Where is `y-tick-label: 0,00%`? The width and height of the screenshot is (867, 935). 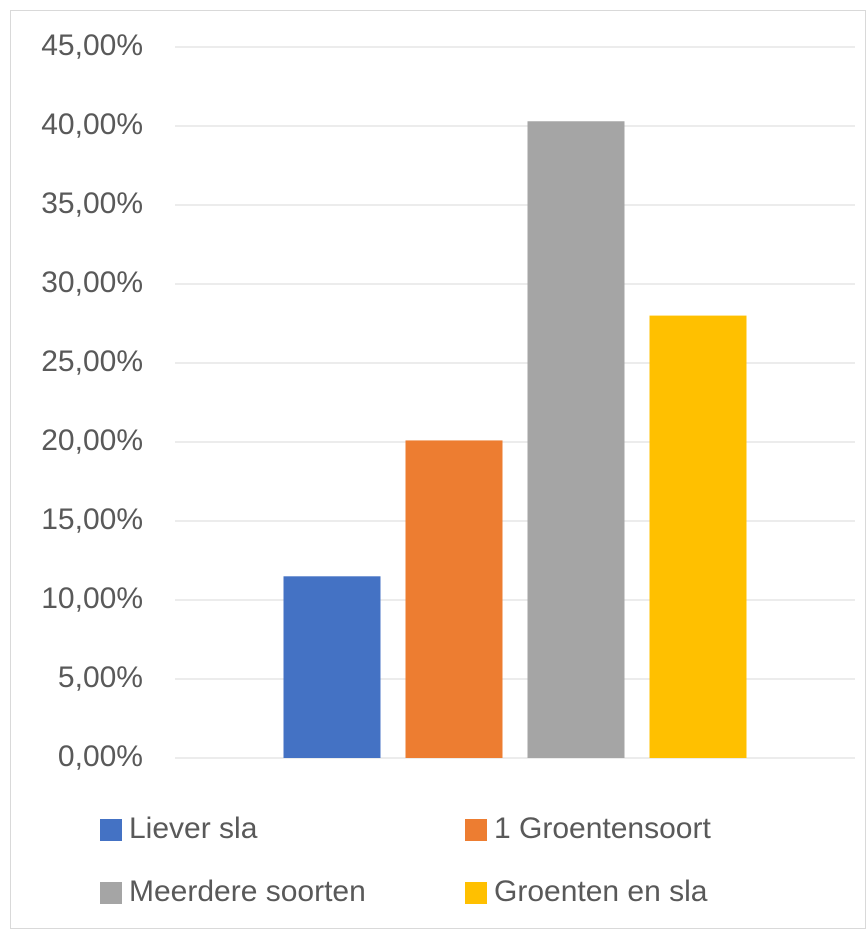 y-tick-label: 0,00% is located at coordinates (100, 756).